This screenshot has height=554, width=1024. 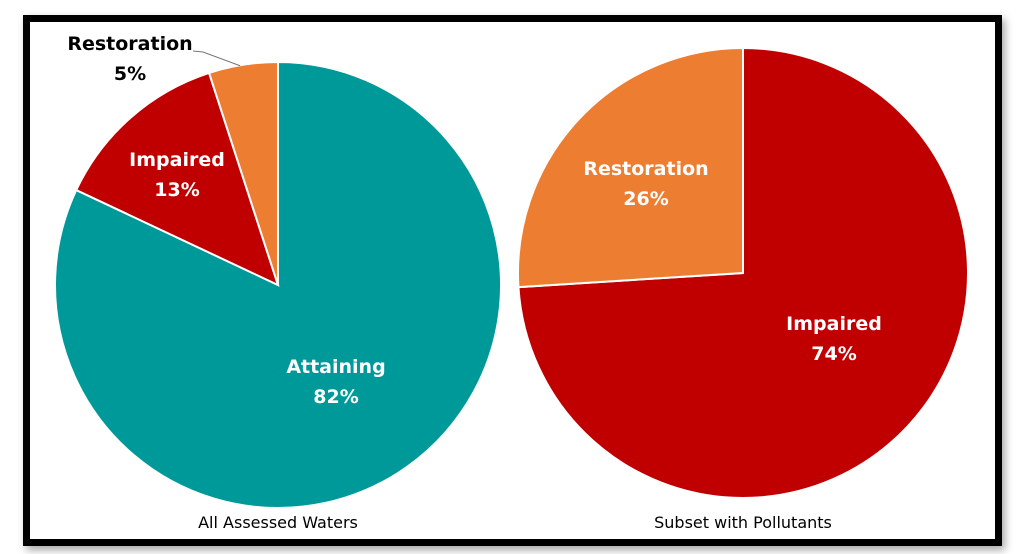 I want to click on data-label-percent: 13%, so click(x=176, y=190).